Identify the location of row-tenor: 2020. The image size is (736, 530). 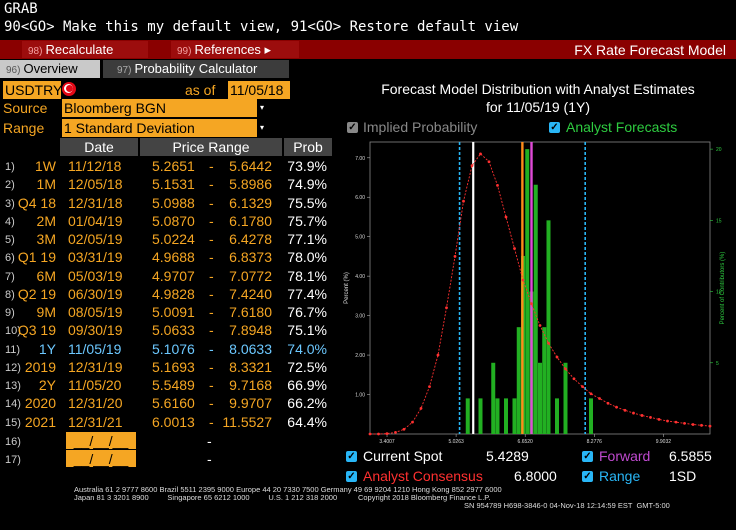
(40, 403).